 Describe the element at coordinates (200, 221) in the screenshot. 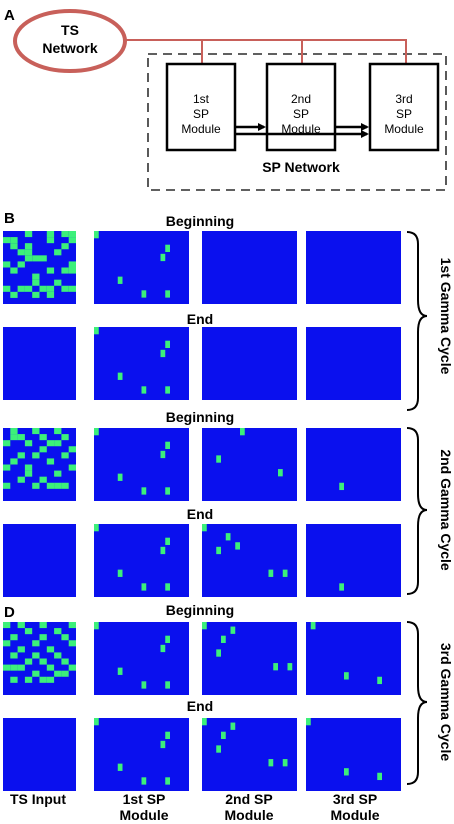

I see `beginning-label-b: Beginning` at that location.